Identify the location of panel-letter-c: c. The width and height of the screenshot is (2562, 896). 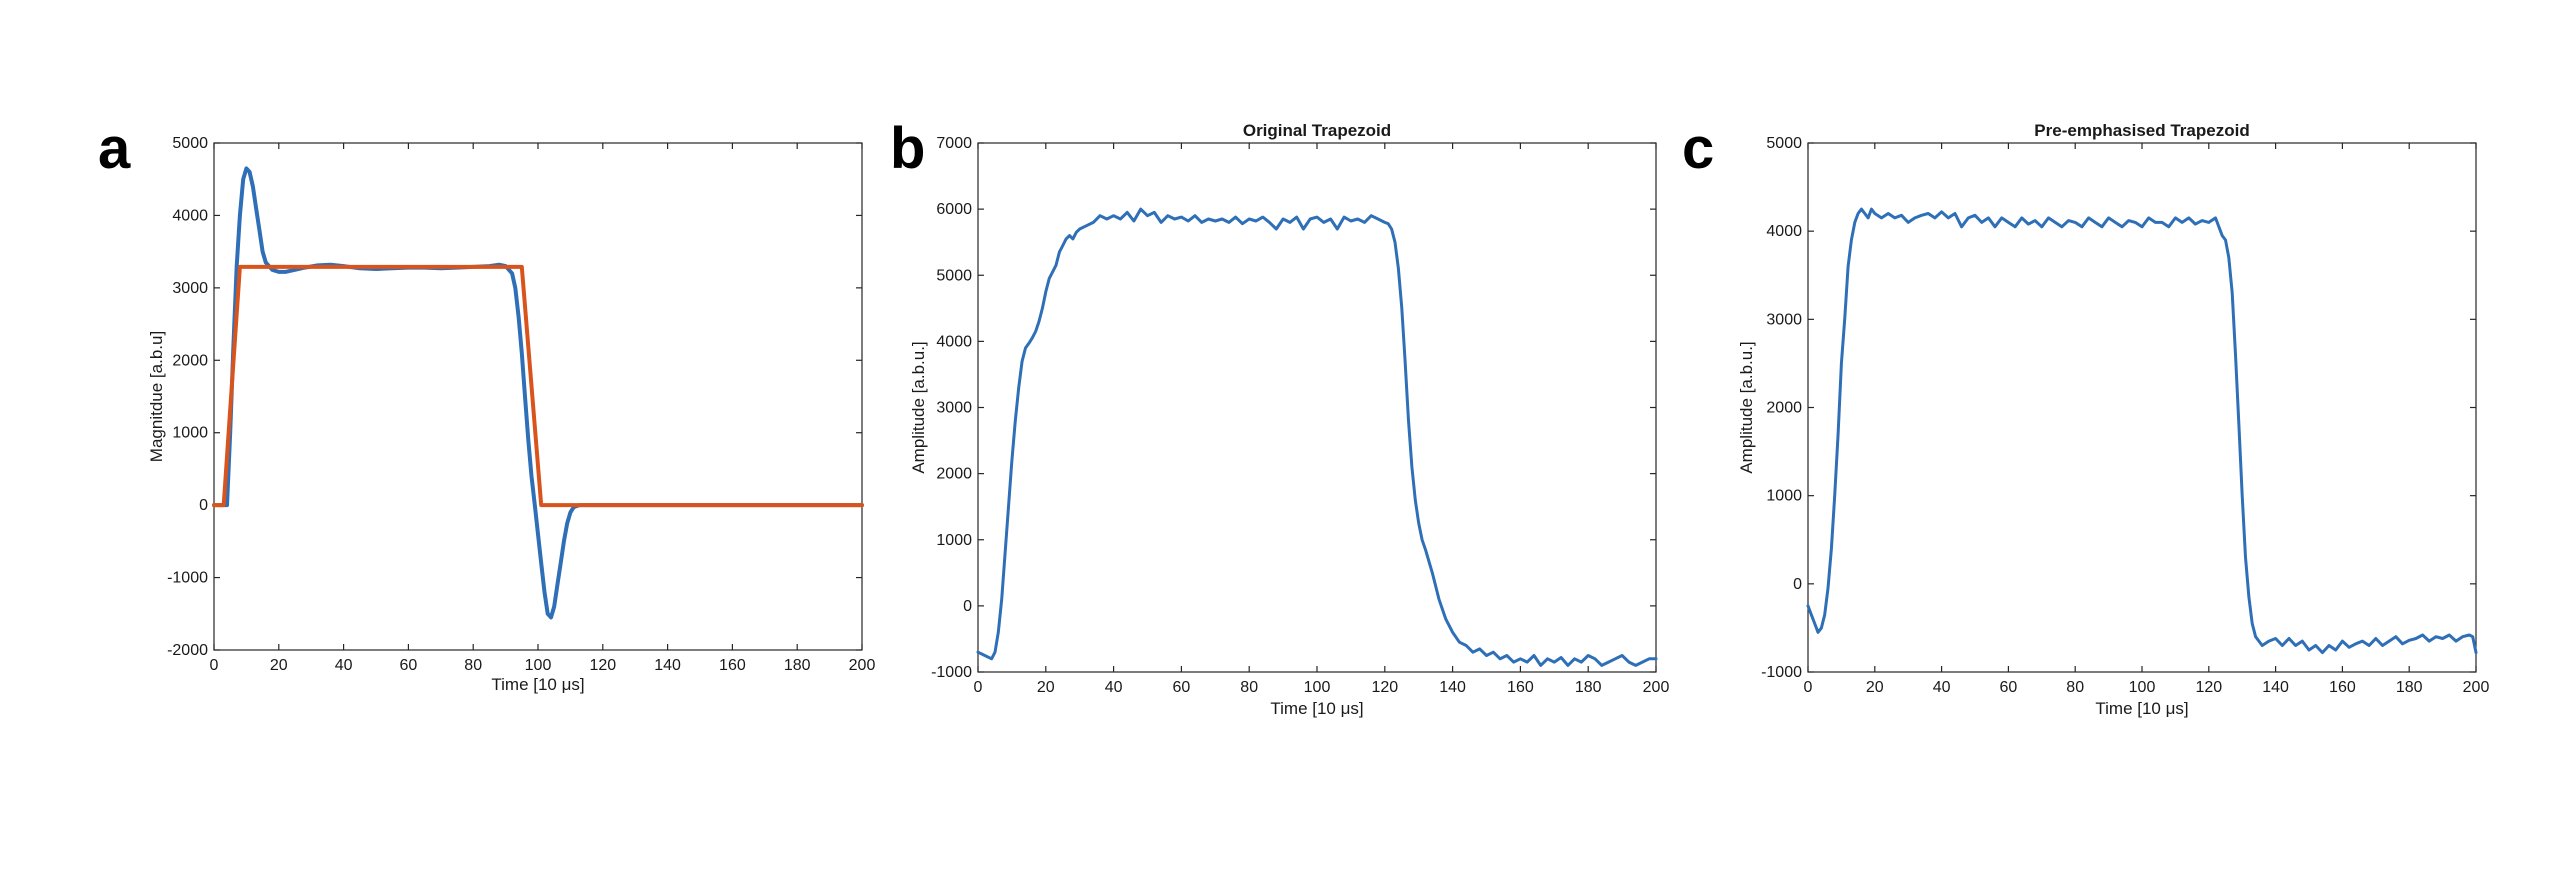
(1698, 148).